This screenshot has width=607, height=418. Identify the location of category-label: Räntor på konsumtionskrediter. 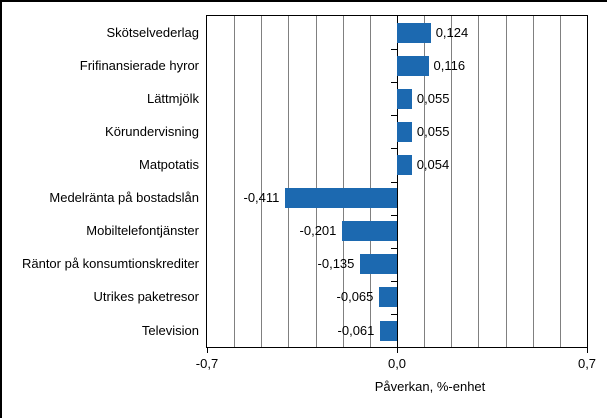
(110, 264).